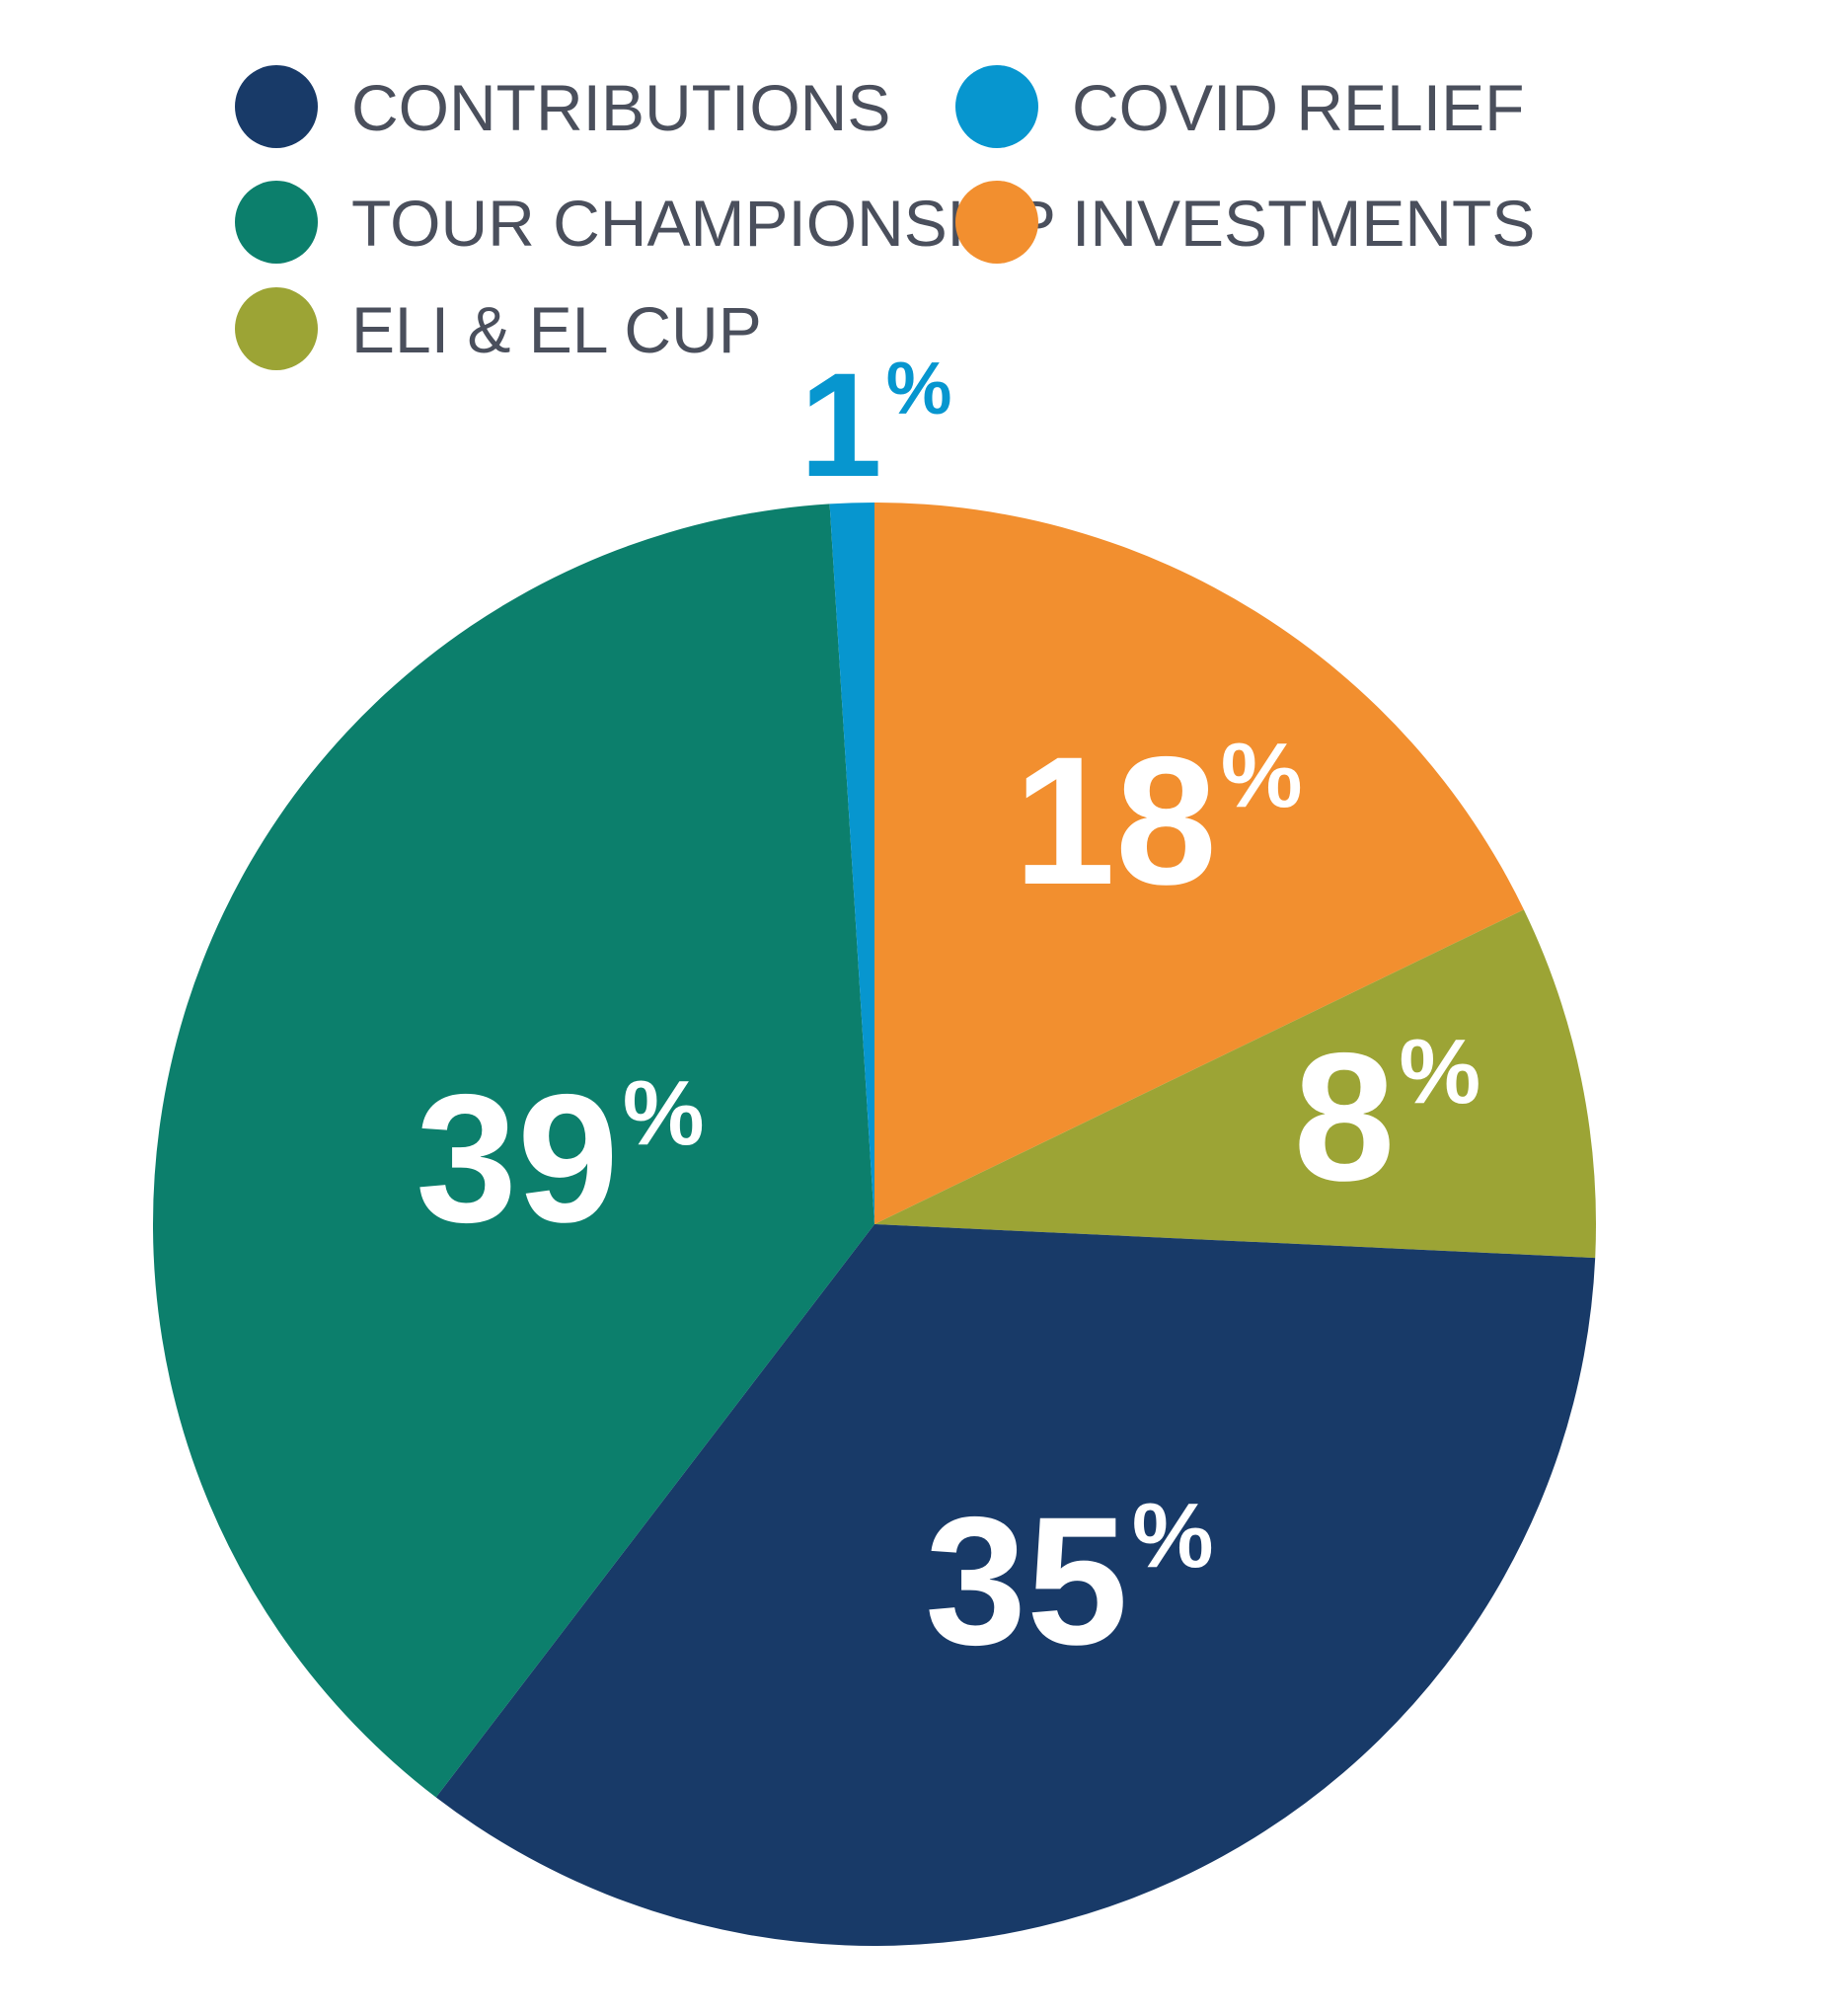 This screenshot has width=1822, height=2016. I want to click on slice-label-covid-relief: 1, so click(840, 424).